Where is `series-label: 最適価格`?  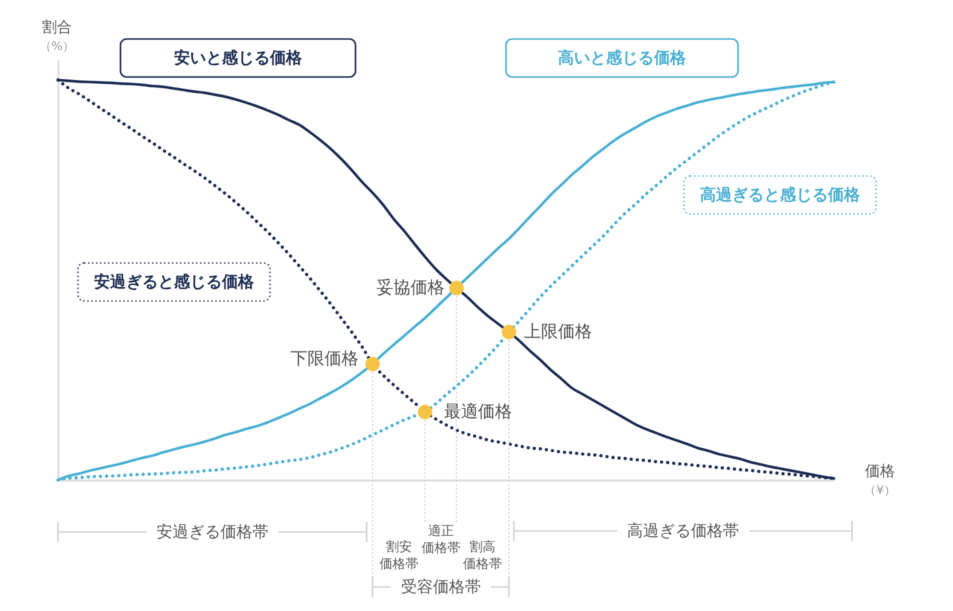
series-label: 最適価格 is located at coordinates (478, 412).